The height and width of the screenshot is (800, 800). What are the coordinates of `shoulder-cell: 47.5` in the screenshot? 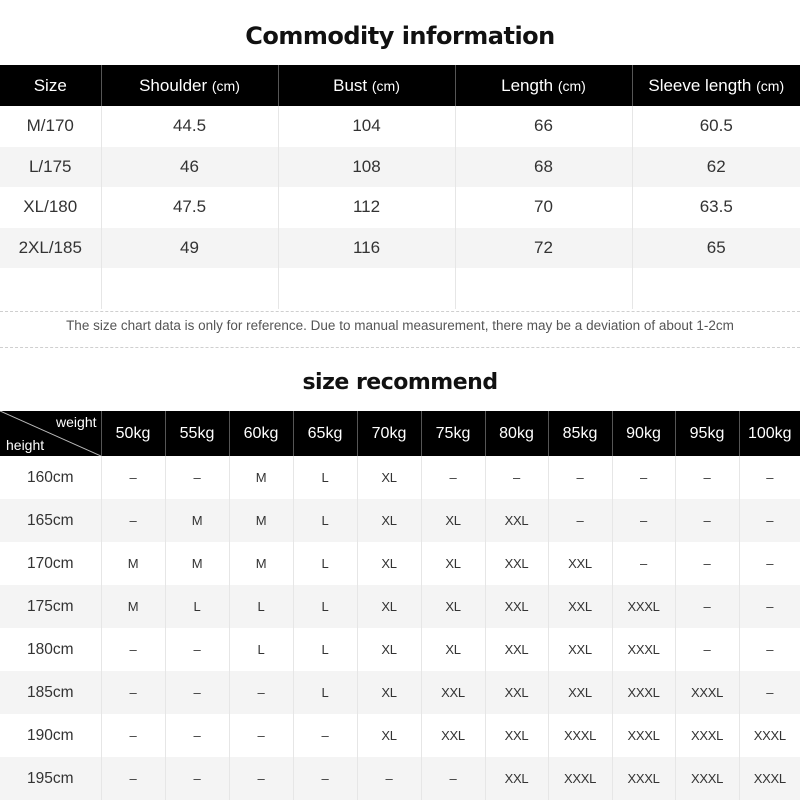 It's located at (189, 207).